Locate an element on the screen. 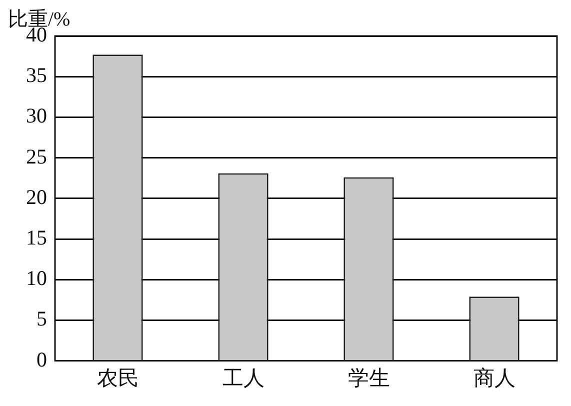 The image size is (571, 406). y-tick-label: 5 is located at coordinates (41, 318).